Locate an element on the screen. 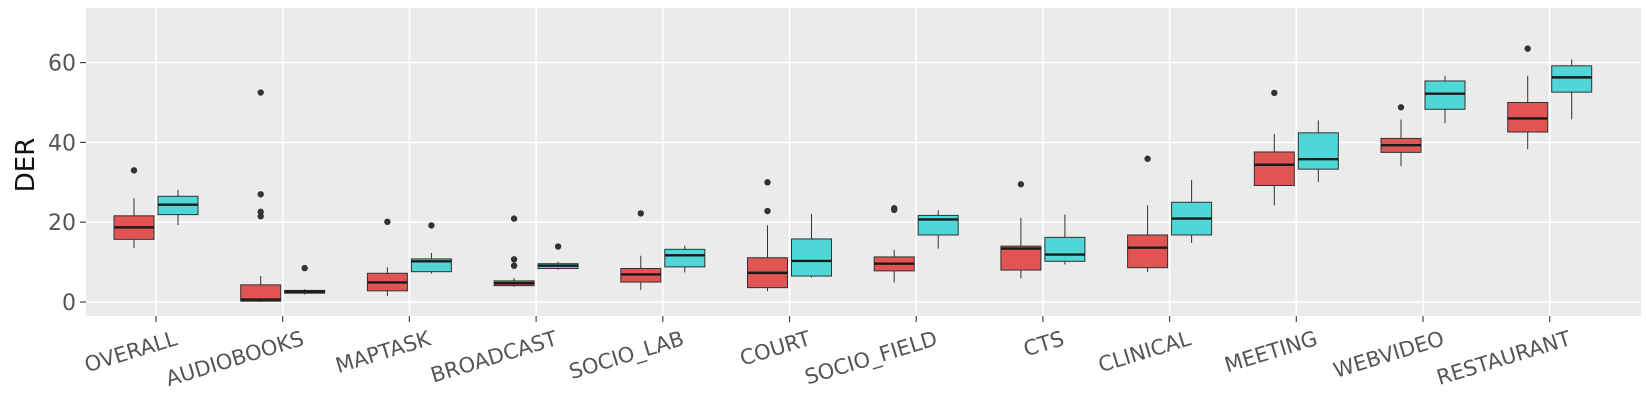 The image size is (1646, 419). y-tick-label: 40 is located at coordinates (62, 143).